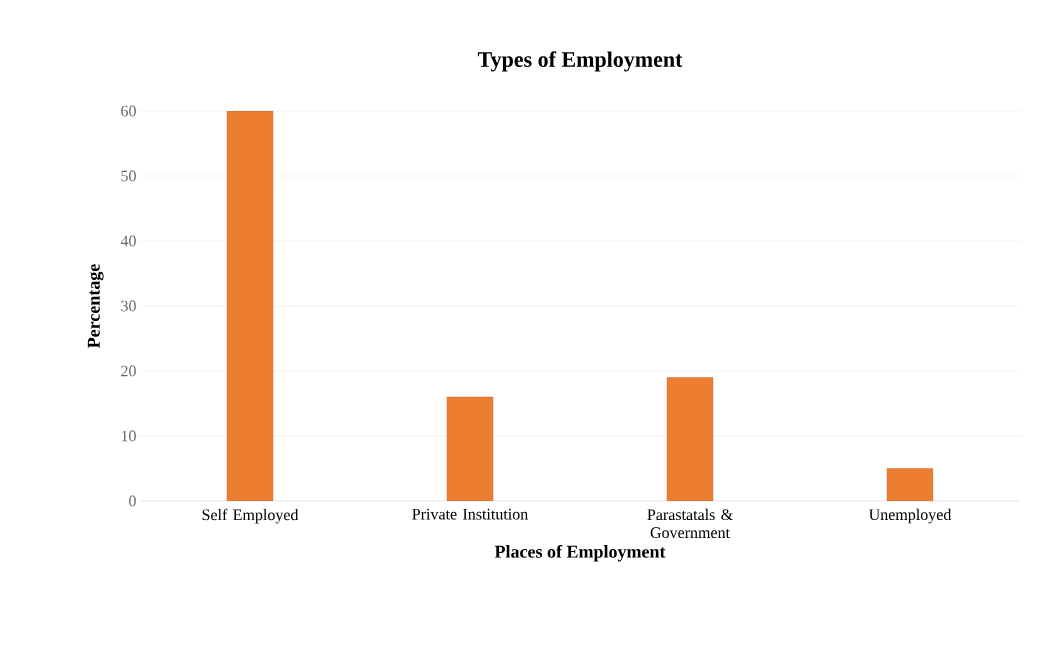 The height and width of the screenshot is (646, 1062). What do you see at coordinates (580, 553) in the screenshot?
I see `x-axis-title: Places of Employment` at bounding box center [580, 553].